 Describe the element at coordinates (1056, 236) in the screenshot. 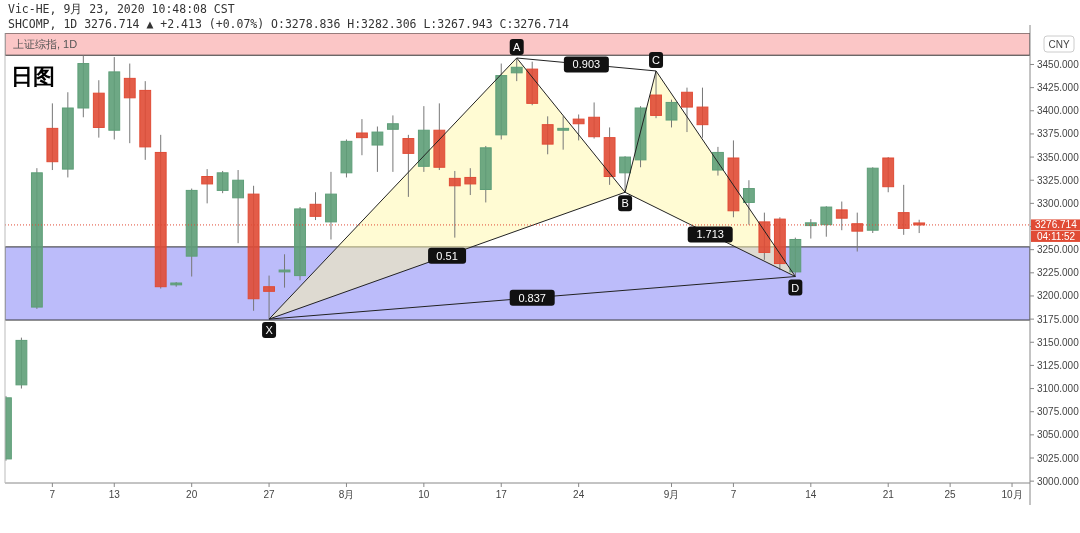

I see `text: 04:11:52` at that location.